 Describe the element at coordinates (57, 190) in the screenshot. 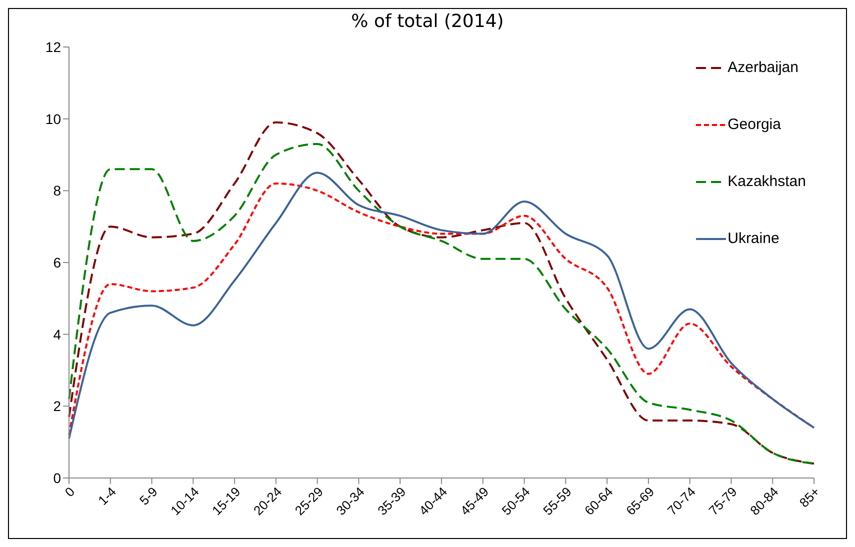

I see `y-tick-label: 8` at that location.